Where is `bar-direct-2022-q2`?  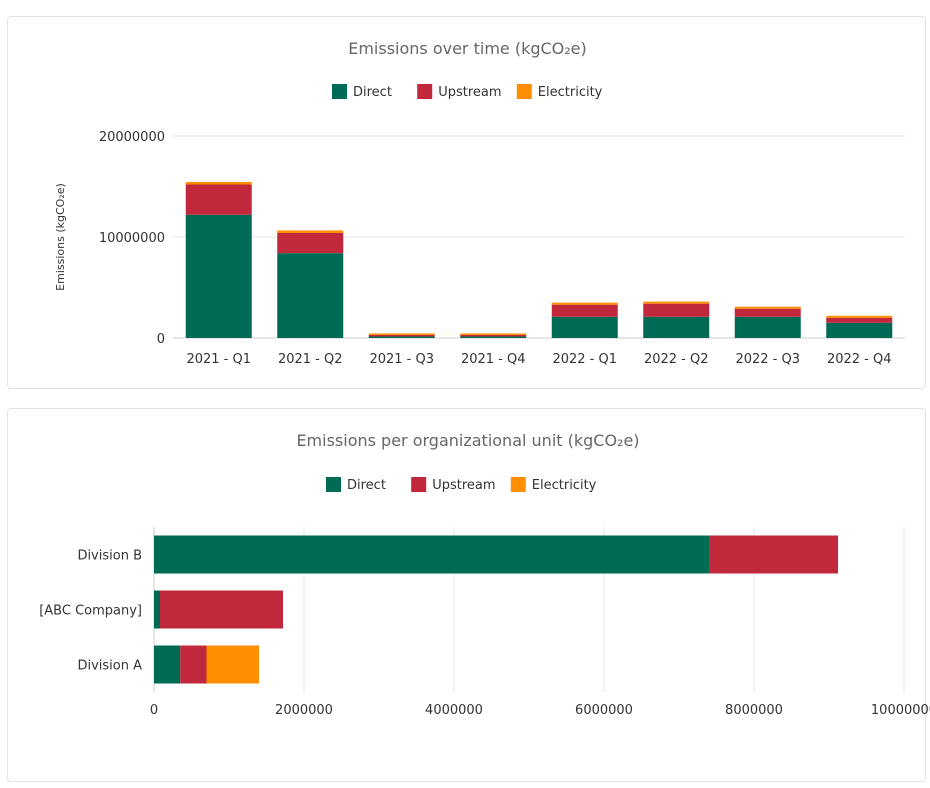
bar-direct-2022-q2 is located at coordinates (676, 327).